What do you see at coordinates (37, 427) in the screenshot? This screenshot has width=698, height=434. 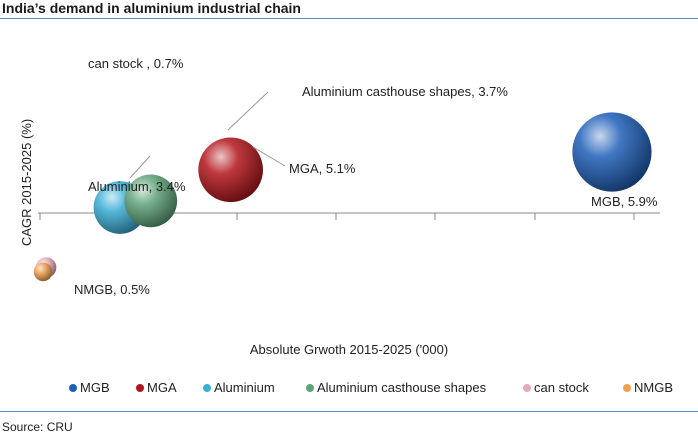 I see `source-note: Source: CRU` at bounding box center [37, 427].